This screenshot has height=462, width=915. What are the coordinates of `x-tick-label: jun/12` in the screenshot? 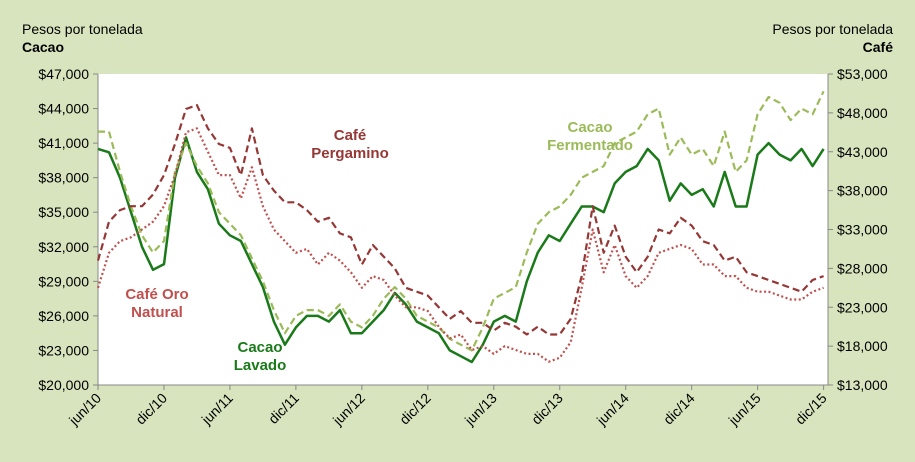 It's located at (348, 409).